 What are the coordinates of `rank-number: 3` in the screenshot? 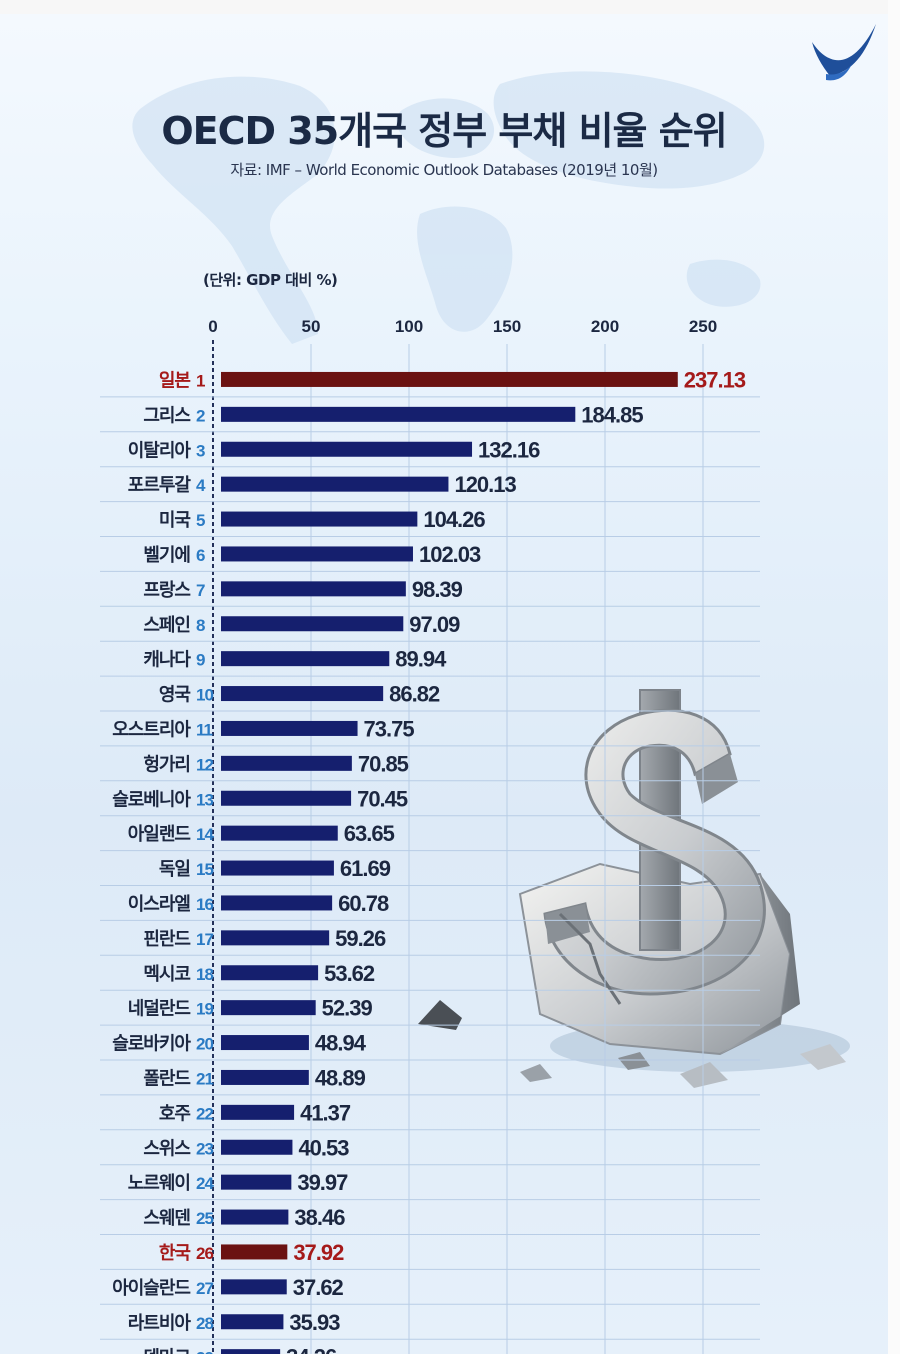 It's located at (200, 450).